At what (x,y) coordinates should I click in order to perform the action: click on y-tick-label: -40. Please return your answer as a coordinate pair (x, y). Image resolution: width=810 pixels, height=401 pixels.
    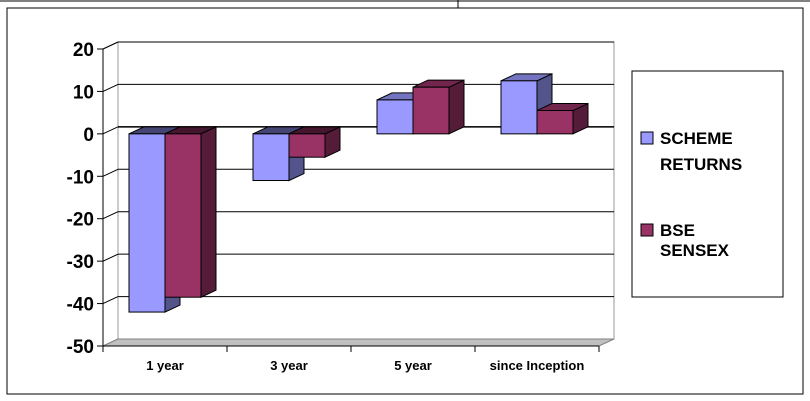
    Looking at the image, I should click on (80, 305).